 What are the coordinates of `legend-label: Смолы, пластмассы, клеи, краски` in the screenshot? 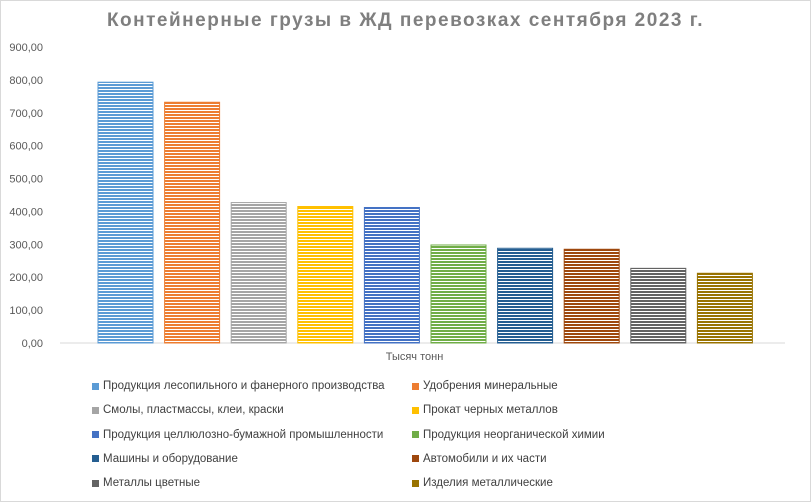 It's located at (193, 410).